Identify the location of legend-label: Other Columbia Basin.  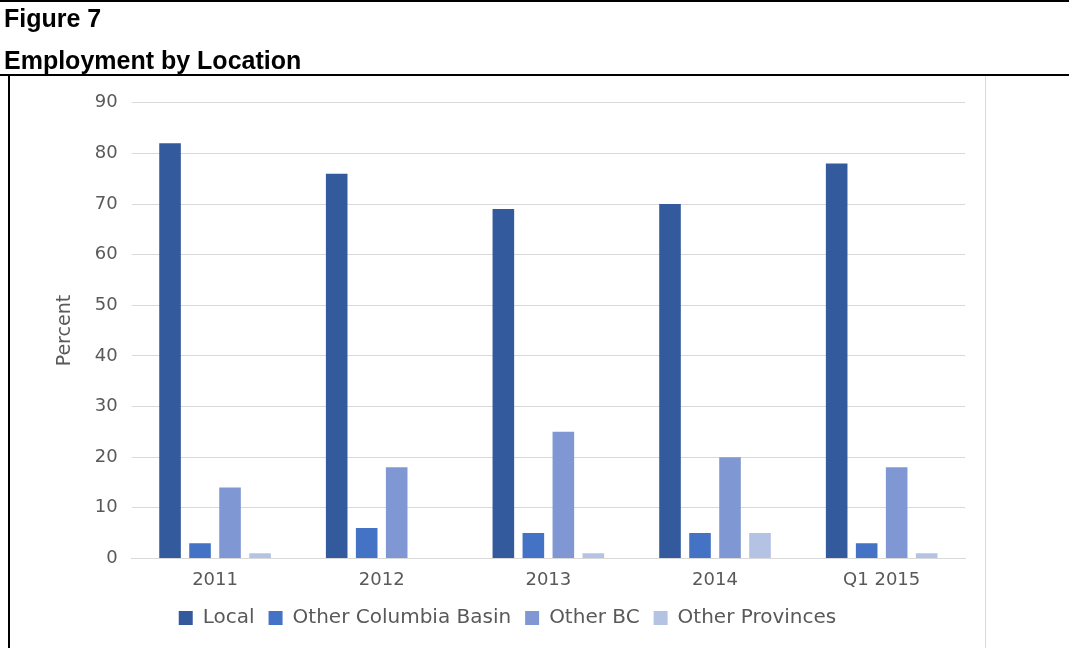
(402, 616).